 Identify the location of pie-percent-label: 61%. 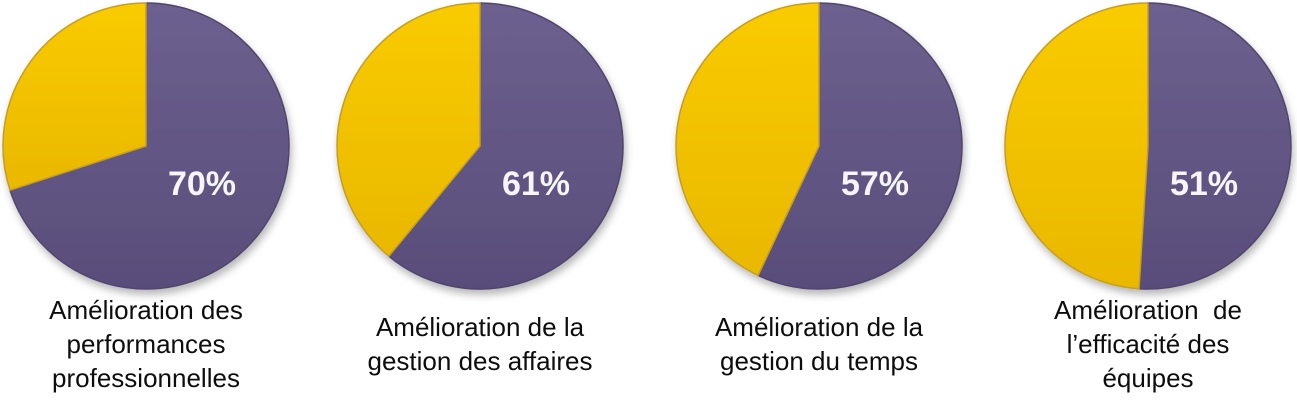
(536, 184).